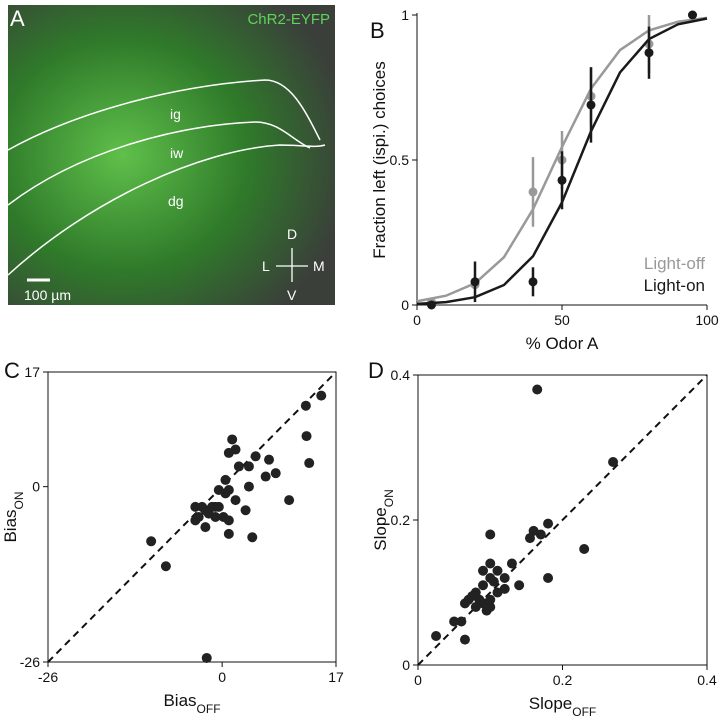 The height and width of the screenshot is (725, 724). What do you see at coordinates (292, 265) in the screenshot?
I see `compass` at bounding box center [292, 265].